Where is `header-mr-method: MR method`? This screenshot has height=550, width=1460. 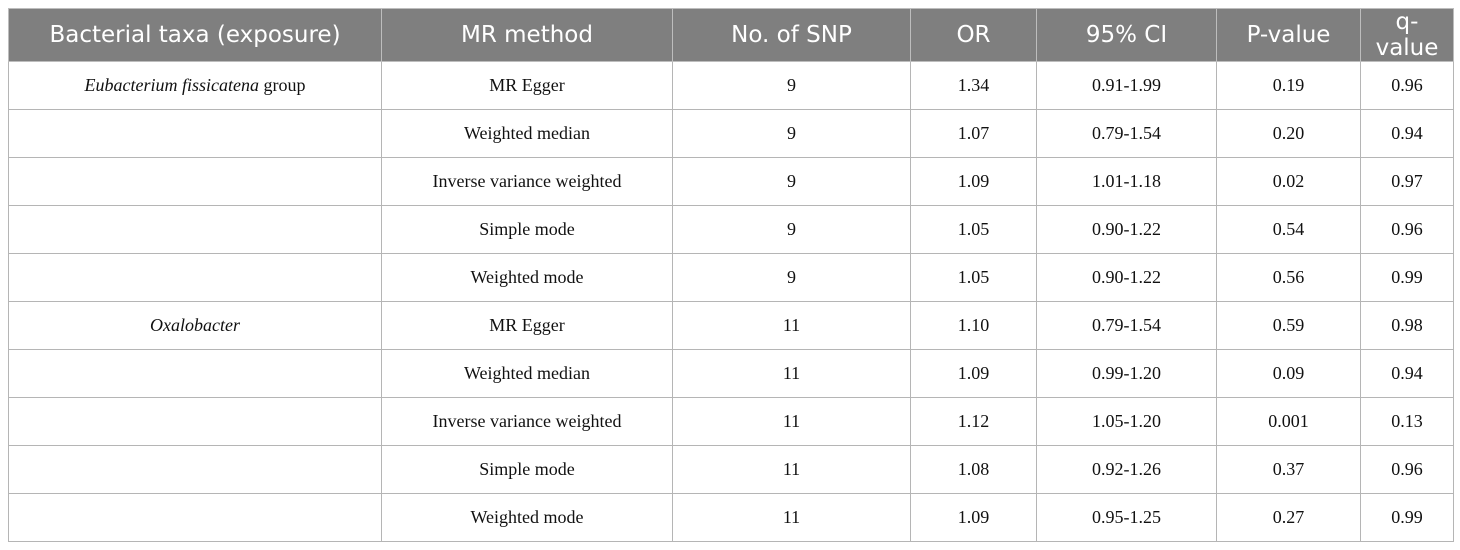 header-mr-method: MR method is located at coordinates (527, 35).